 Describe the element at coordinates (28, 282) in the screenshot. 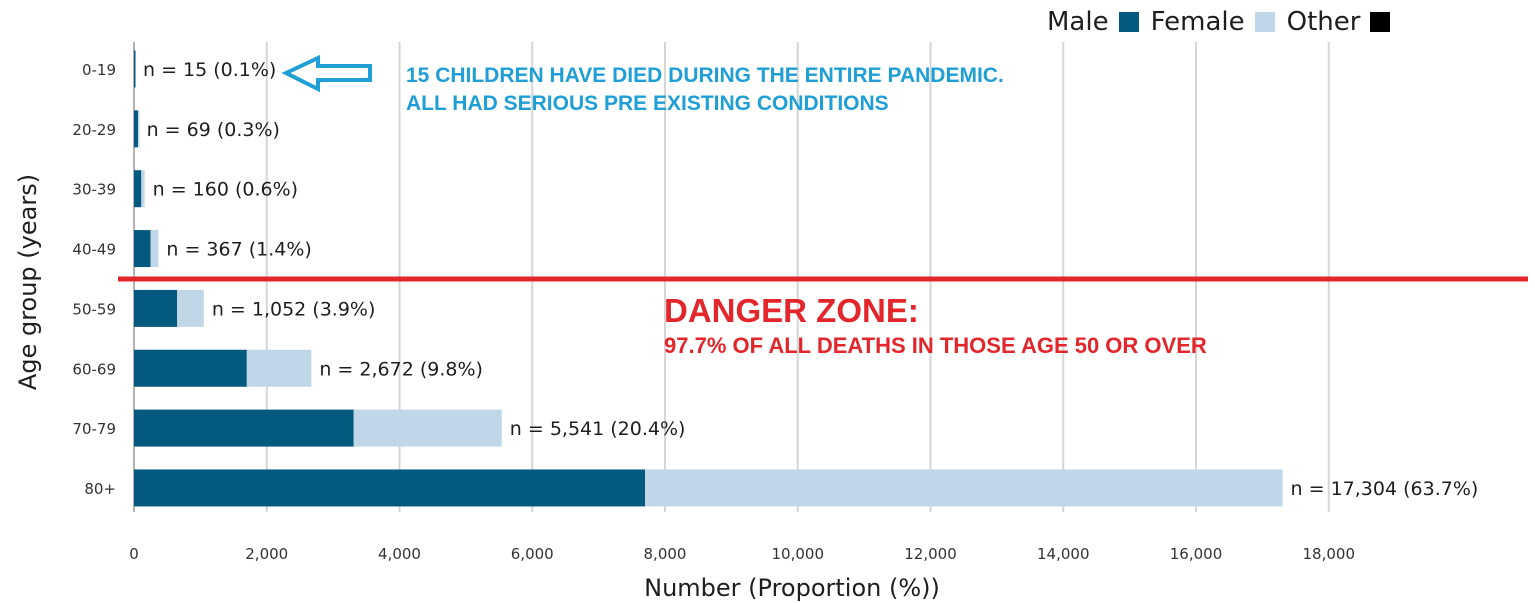

I see `y-axis-label: Age group (years)` at that location.